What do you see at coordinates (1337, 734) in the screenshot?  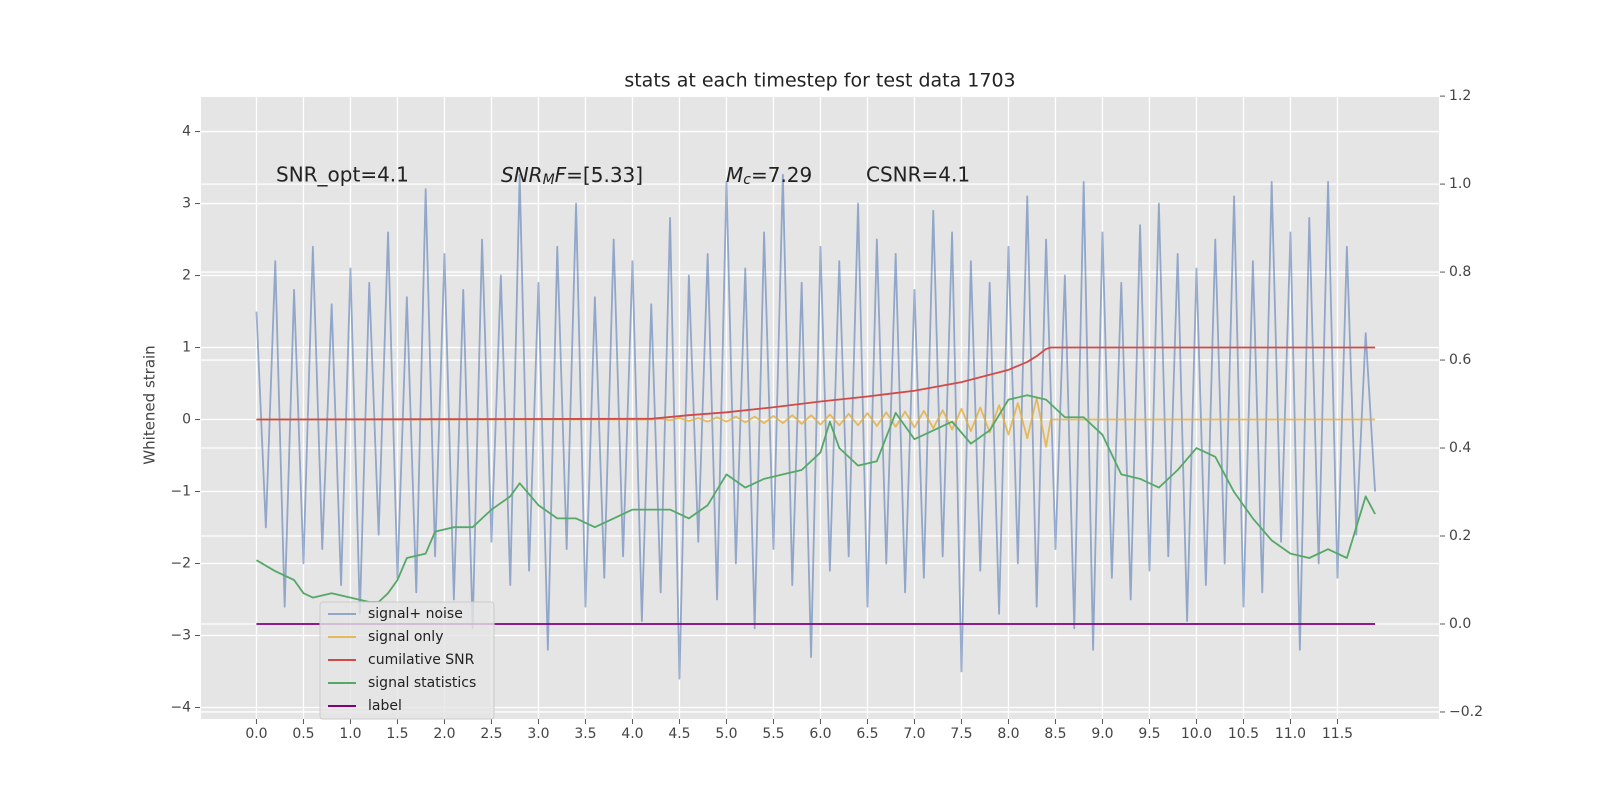 I see `x-tick-label: 11.5` at bounding box center [1337, 734].